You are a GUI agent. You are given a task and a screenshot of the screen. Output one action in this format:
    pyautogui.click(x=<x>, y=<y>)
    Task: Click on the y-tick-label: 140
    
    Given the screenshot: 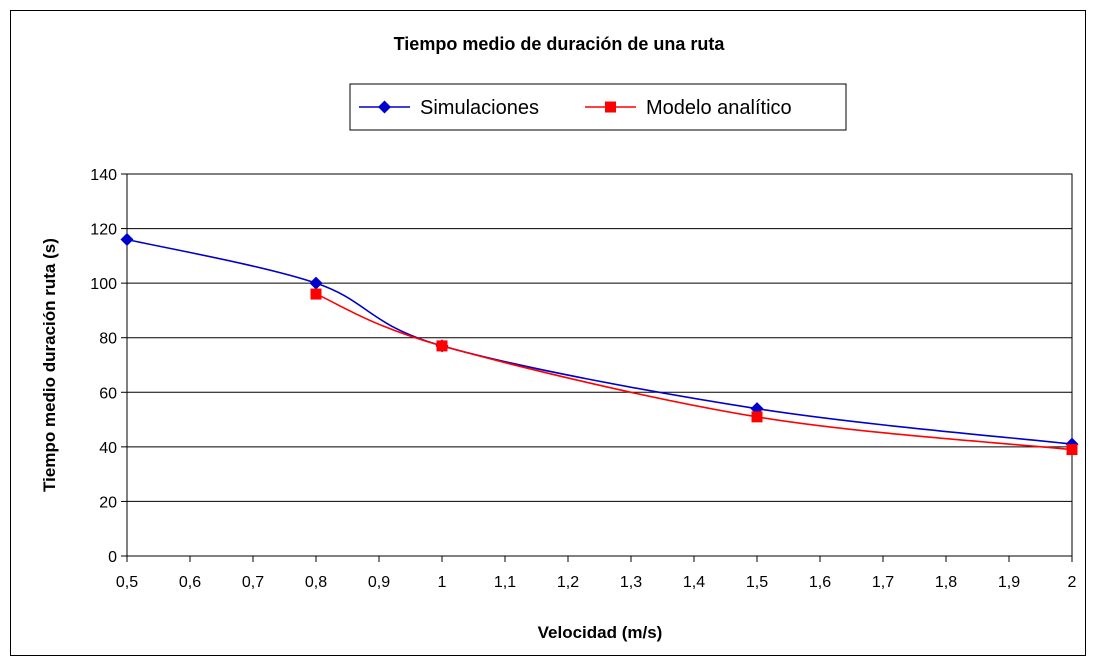 What is the action you would take?
    pyautogui.click(x=103, y=175)
    